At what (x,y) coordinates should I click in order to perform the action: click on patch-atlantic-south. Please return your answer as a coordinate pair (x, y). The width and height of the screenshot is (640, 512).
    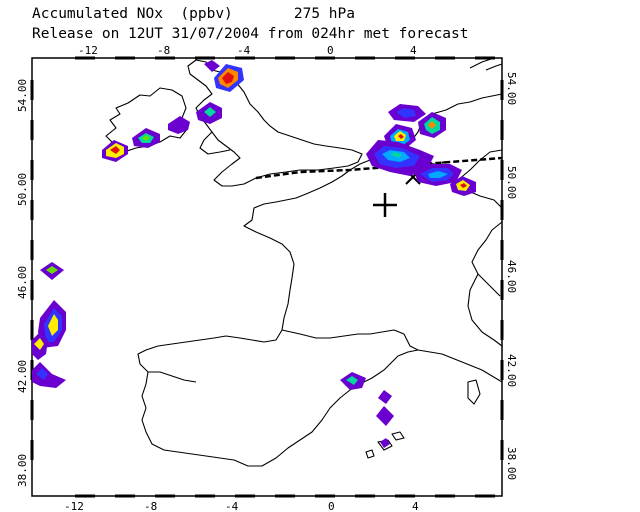
    Looking at the image, I should click on (40, 346).